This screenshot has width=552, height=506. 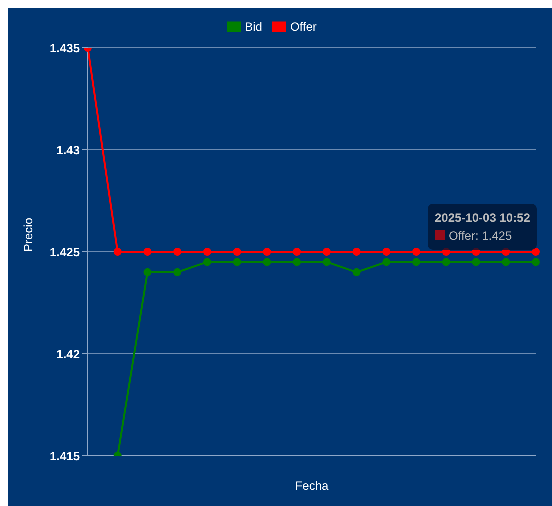 I want to click on y-tick-label: 1.42, so click(x=68, y=354).